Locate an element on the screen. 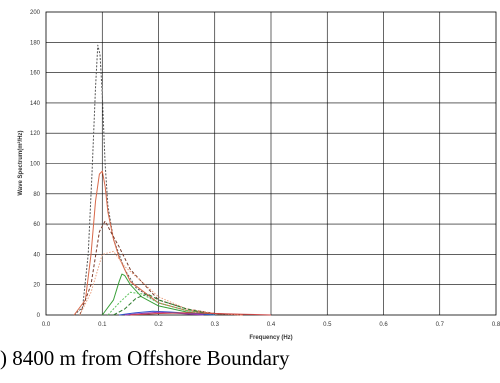  x-axis-title: Frequency (Hz) is located at coordinates (270, 338).